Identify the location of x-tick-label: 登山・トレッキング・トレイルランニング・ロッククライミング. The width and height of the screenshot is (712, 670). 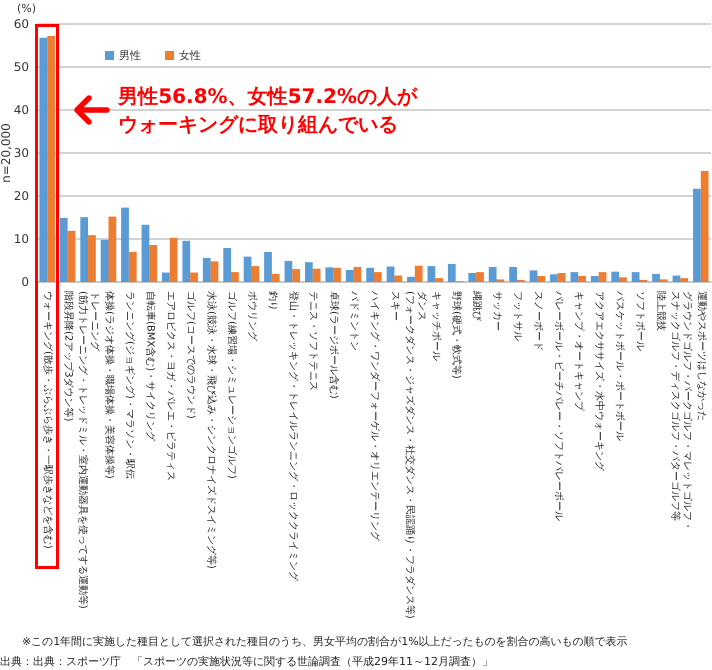
(292, 437).